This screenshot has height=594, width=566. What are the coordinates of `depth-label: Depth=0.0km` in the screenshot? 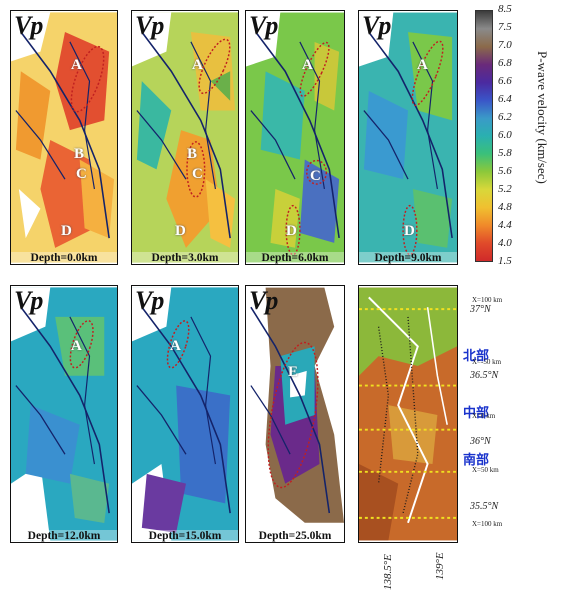 It's located at (64, 258).